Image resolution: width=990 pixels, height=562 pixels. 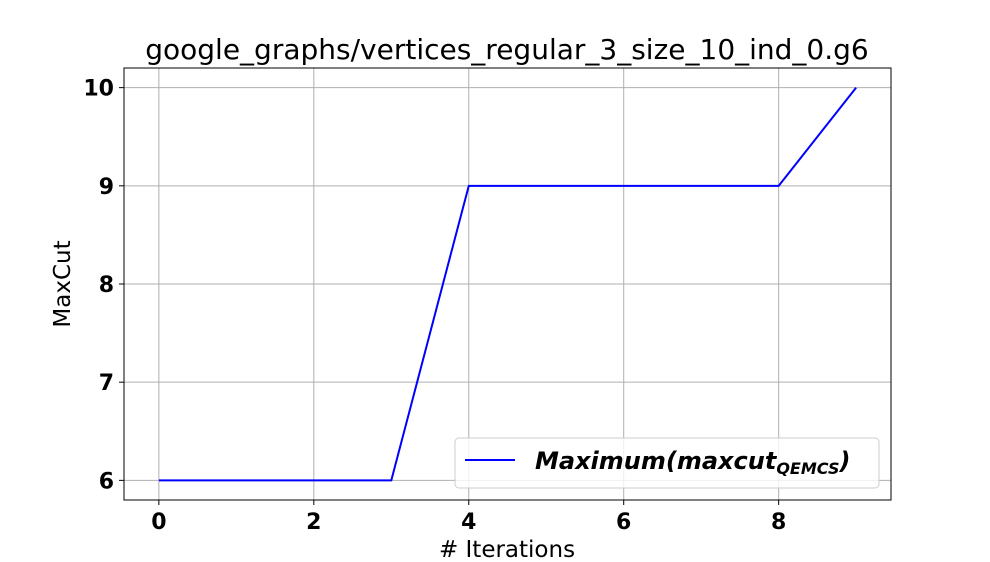 I want to click on y-tick-label: 10, so click(x=98, y=89).